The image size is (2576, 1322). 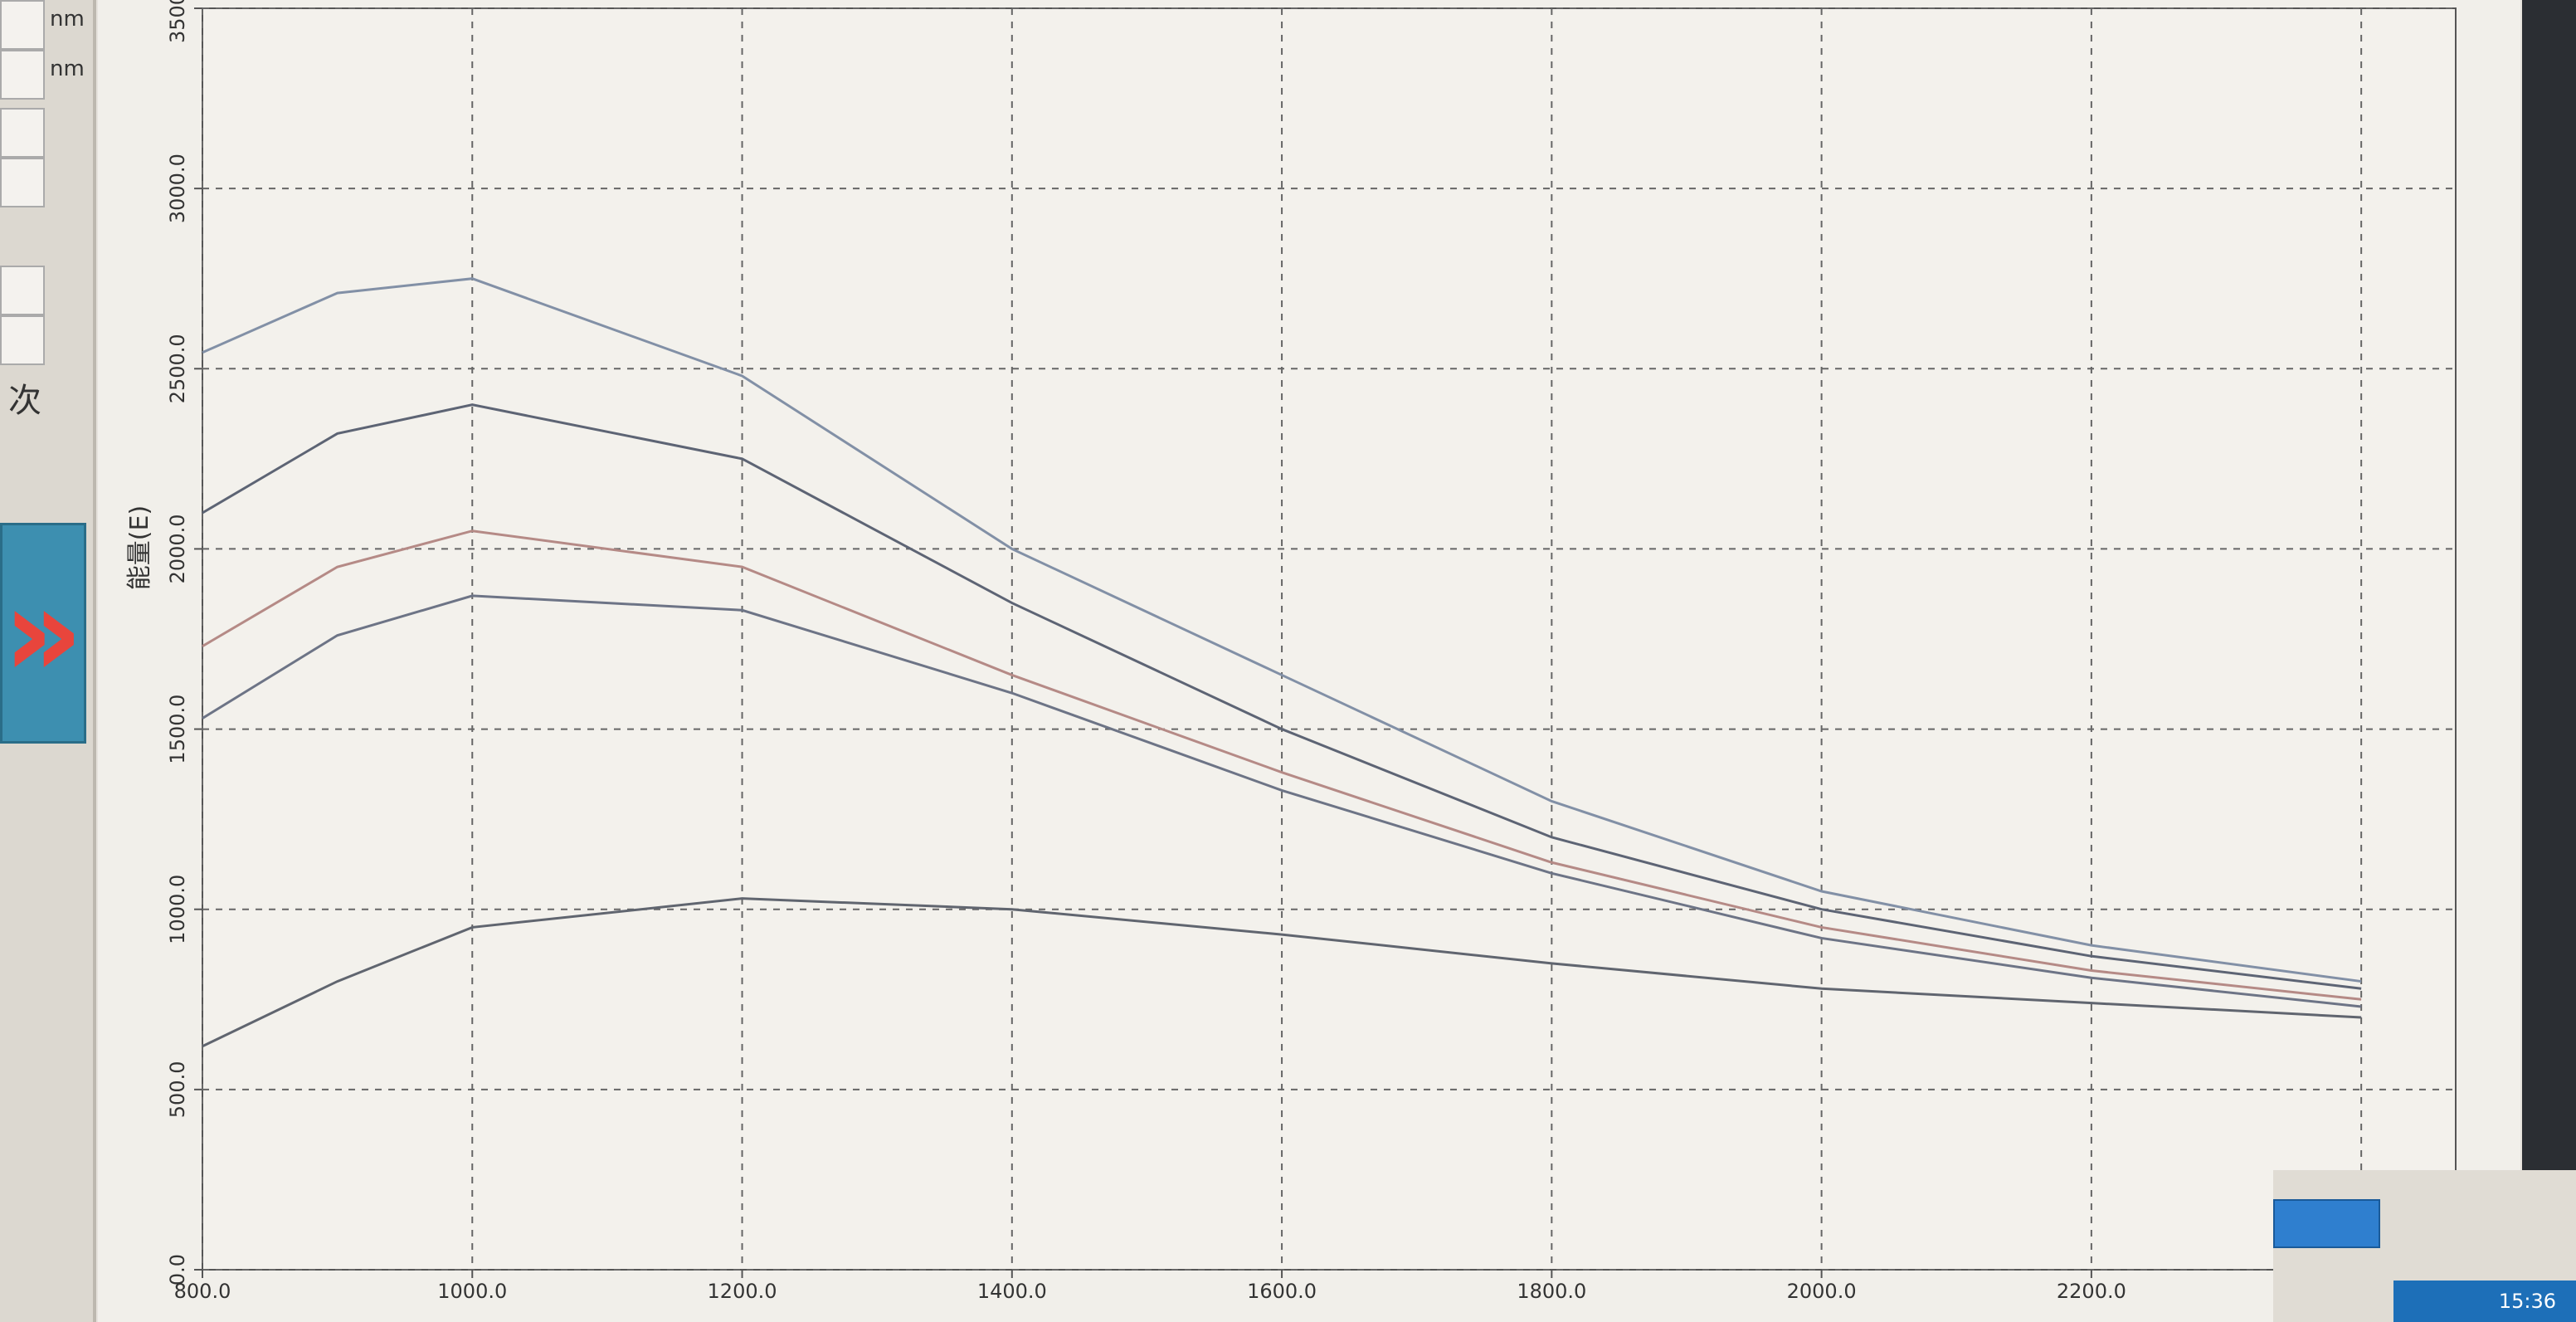 What do you see at coordinates (24, 401) in the screenshot?
I see `count-label: 次` at bounding box center [24, 401].